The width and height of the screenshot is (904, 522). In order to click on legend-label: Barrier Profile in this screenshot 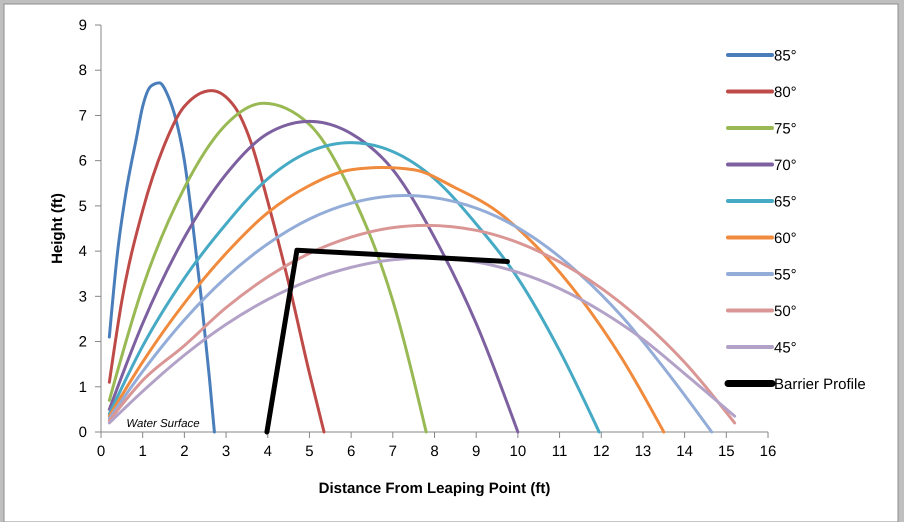, I will do `click(820, 384)`.